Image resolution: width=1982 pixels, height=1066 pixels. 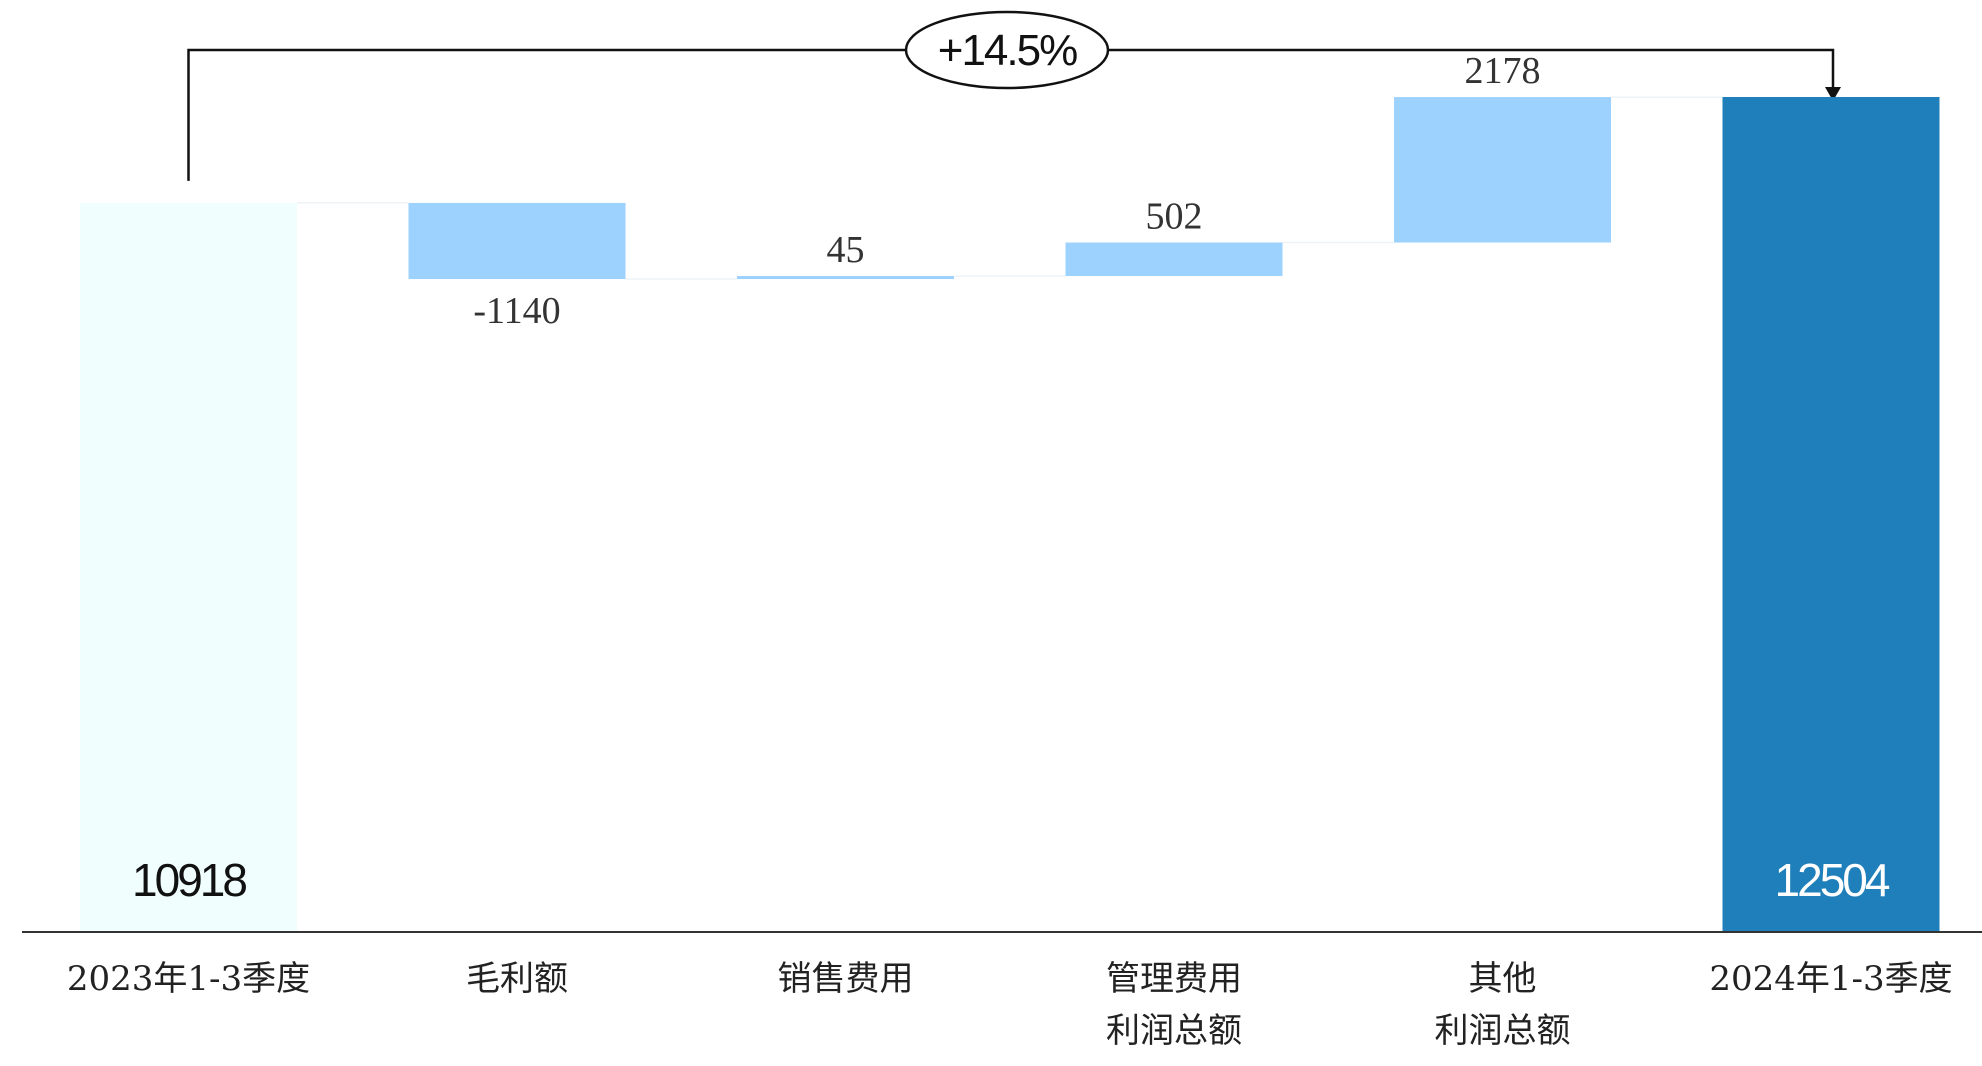 I want to click on growth-badge, so click(x=1007, y=50).